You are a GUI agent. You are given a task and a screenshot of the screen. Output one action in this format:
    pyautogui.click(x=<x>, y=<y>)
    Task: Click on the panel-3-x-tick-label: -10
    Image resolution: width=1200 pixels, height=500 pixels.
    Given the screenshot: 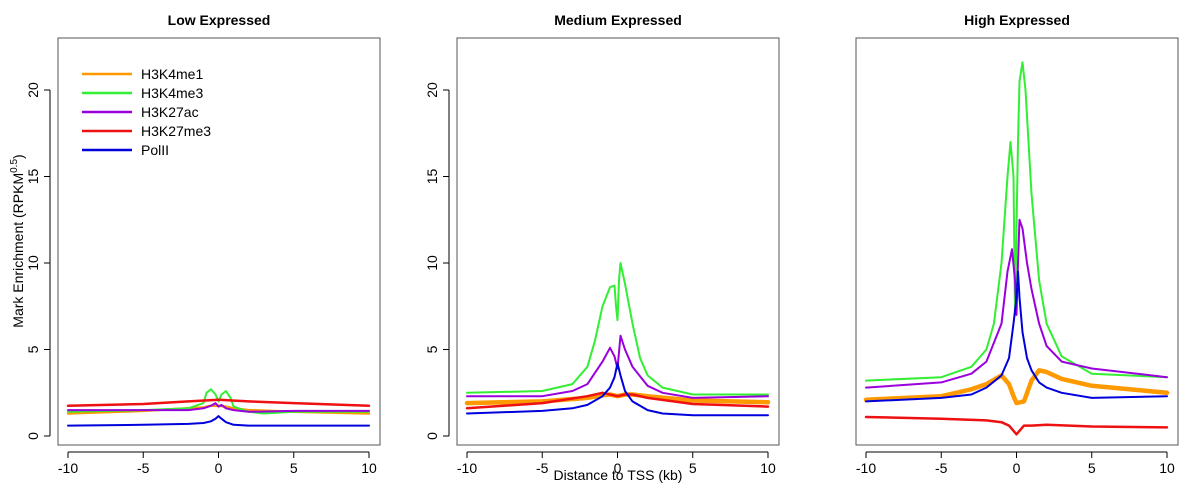 What is the action you would take?
    pyautogui.click(x=866, y=468)
    